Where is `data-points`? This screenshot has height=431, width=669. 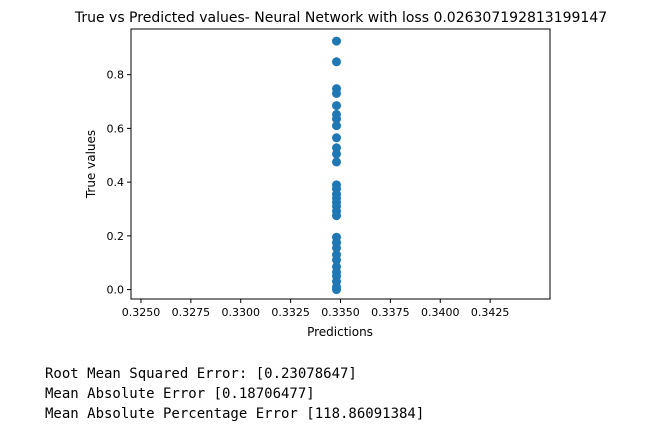 data-points is located at coordinates (337, 165).